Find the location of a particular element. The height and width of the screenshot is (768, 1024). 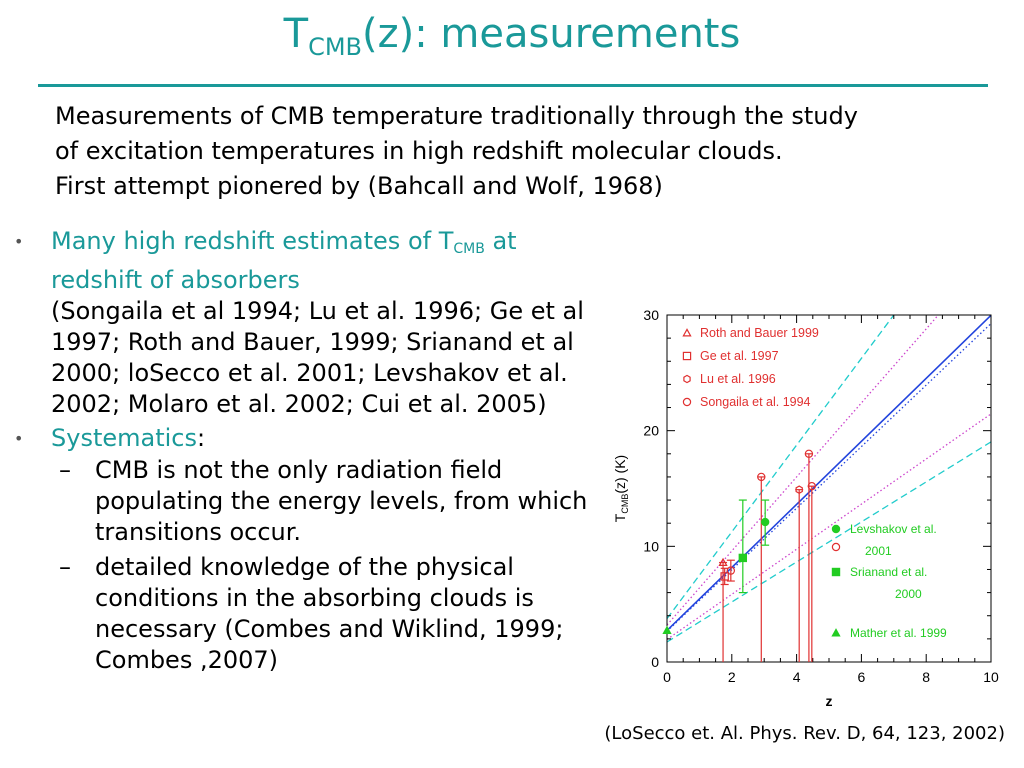

bullet-heading-subscript: CMB is located at coordinates (469, 249).